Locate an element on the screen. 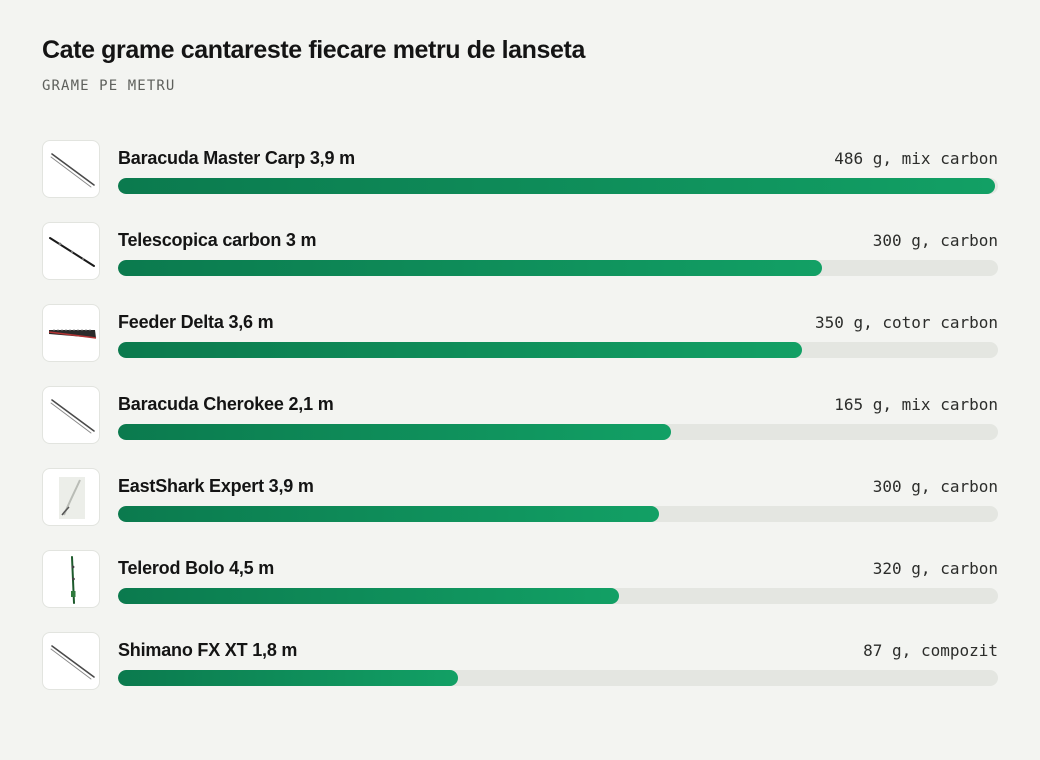 The width and height of the screenshot is (1040, 760). bar-row: Baracuda Cherokee 2,1 m 165 g, mix carbon is located at coordinates (520, 427).